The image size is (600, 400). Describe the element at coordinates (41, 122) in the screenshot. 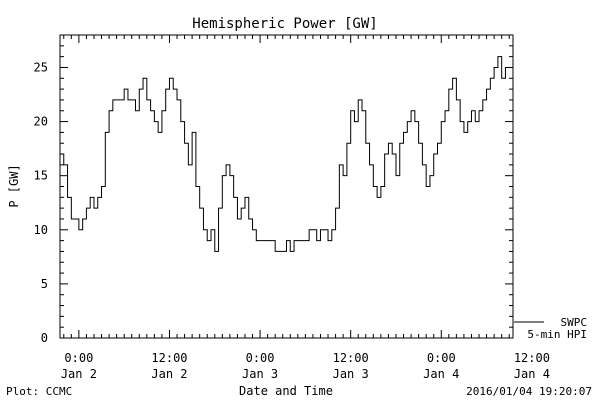

I see `y-tick-label: 20` at that location.